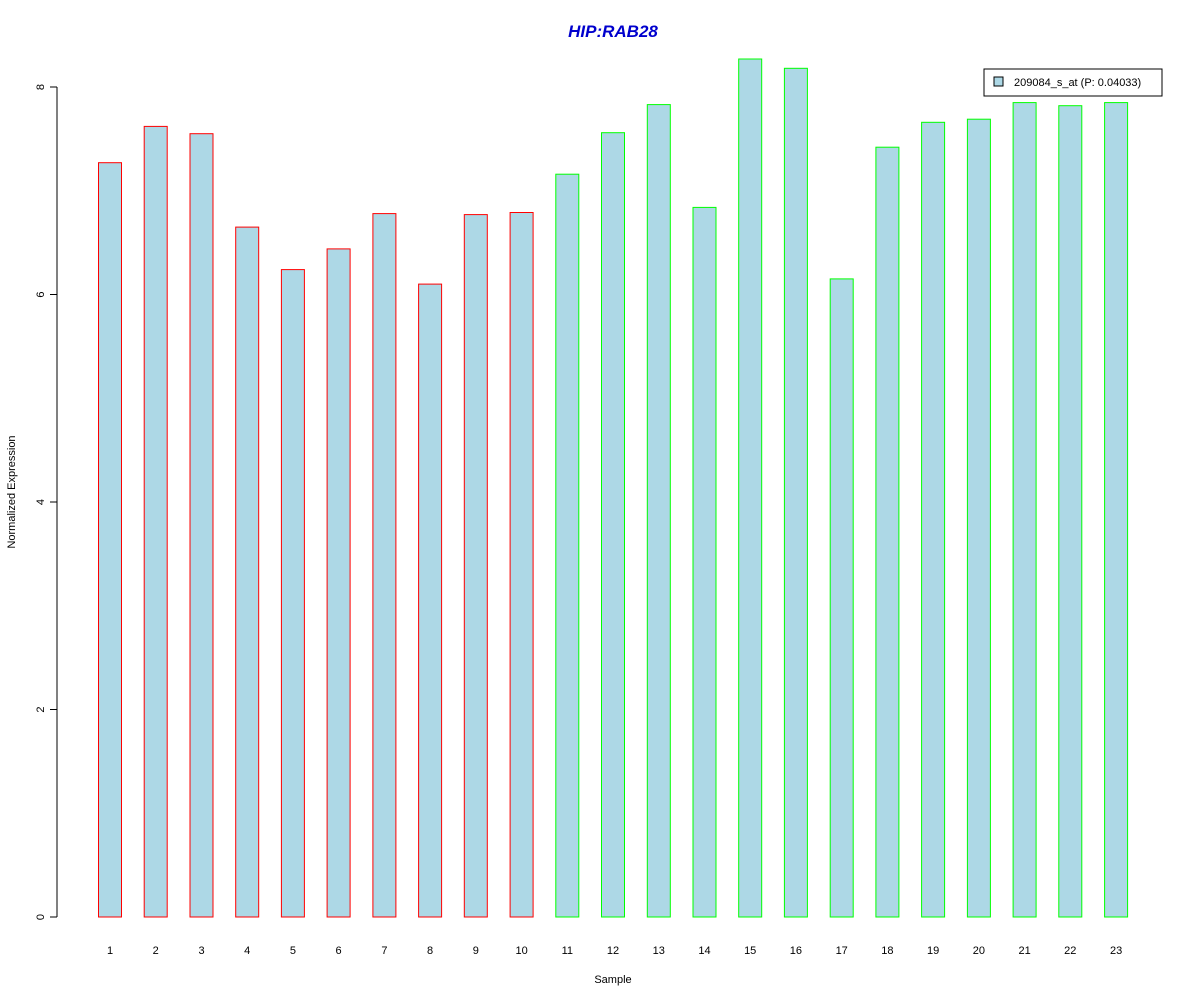 The image size is (1200, 1000). I want to click on y-tick-label: 2, so click(41, 709).